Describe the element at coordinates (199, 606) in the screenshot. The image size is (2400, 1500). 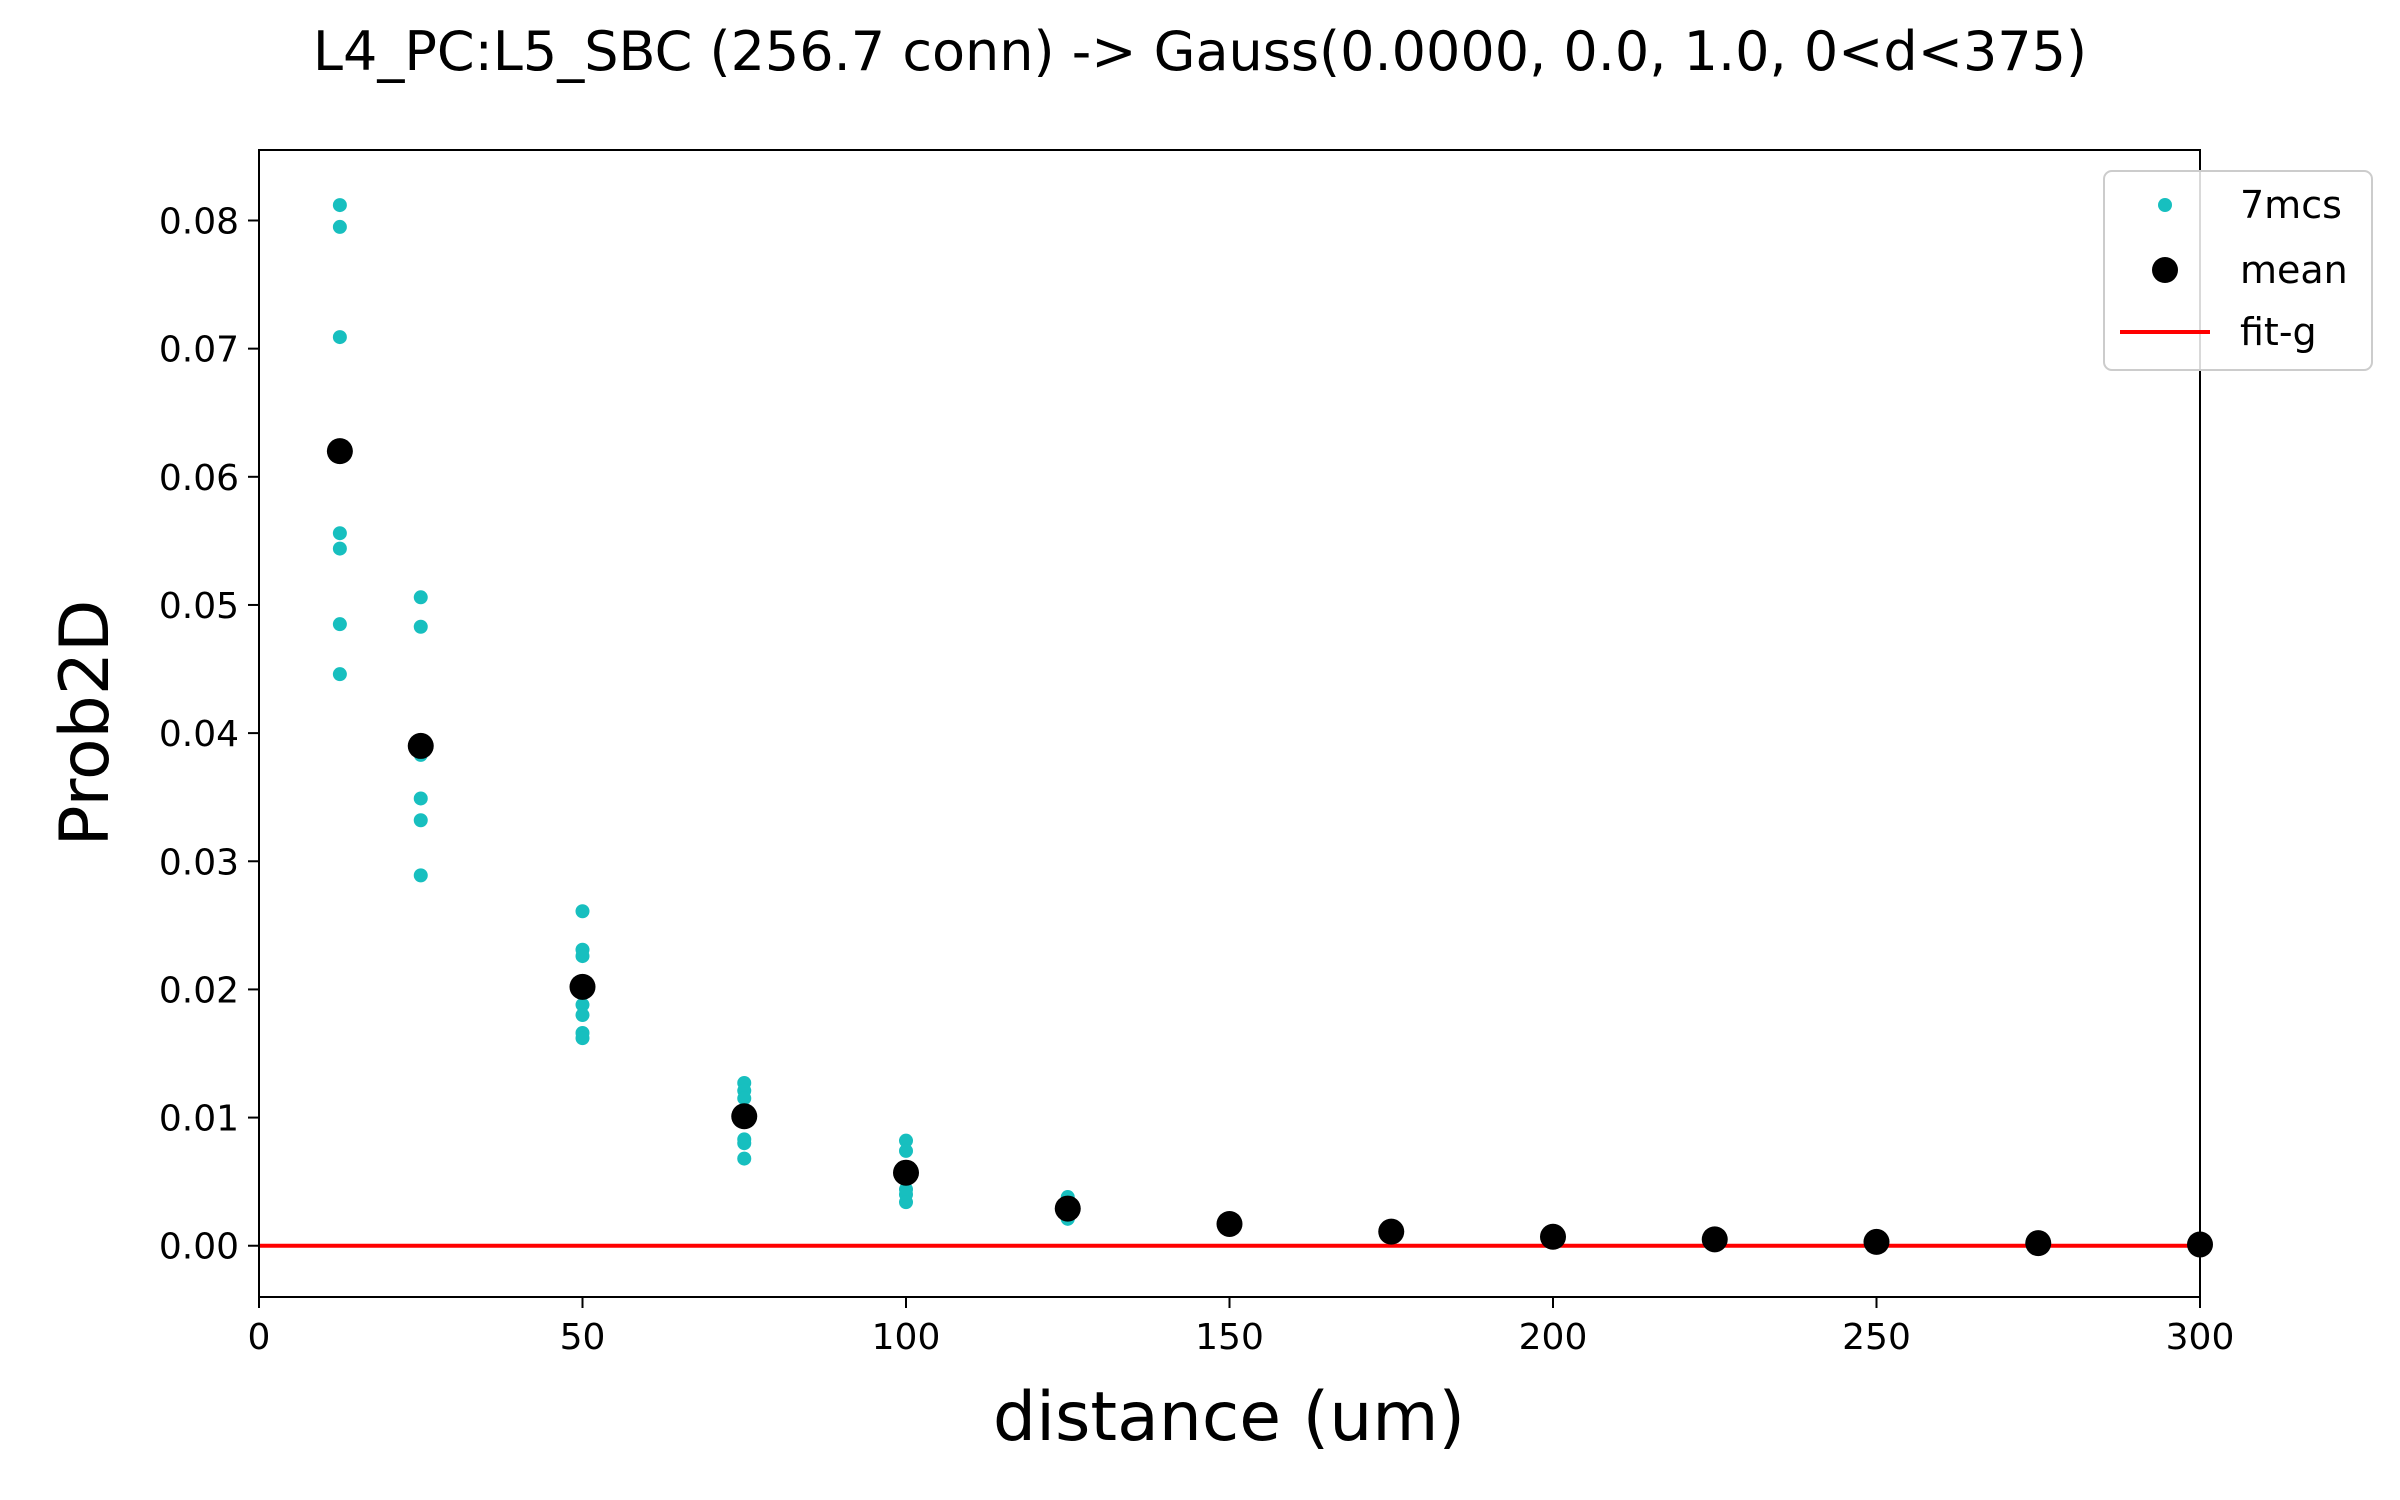
I see `y-tick-label: 0.05` at that location.